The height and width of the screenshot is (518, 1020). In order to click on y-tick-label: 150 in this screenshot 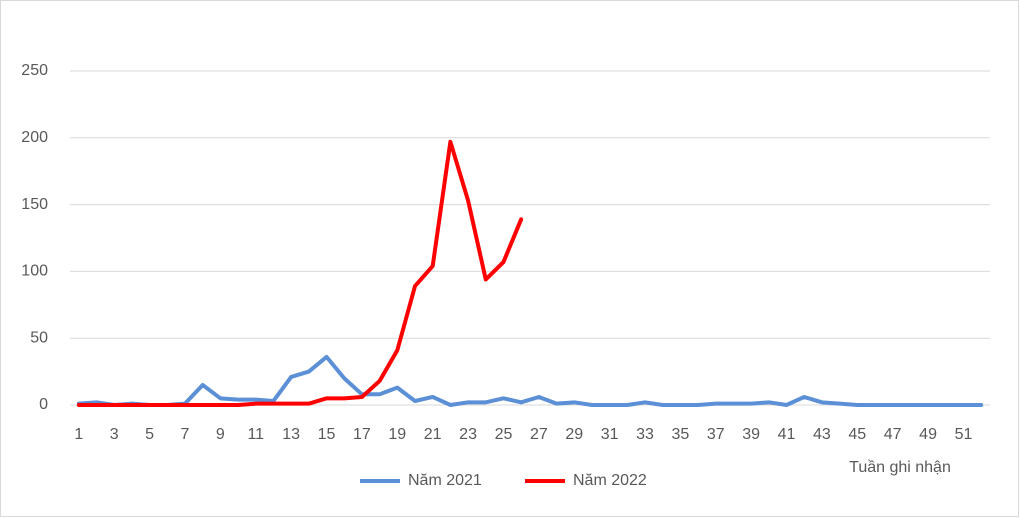, I will do `click(34, 204)`.